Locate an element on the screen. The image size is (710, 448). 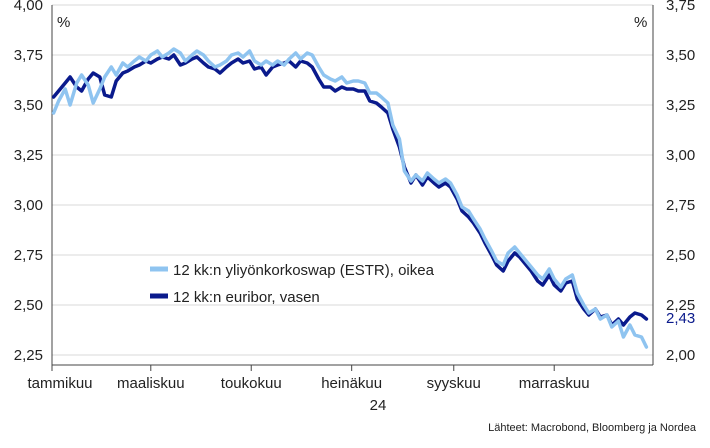
source-note: Lähteet: Macrobond, Bloomberg ja Nordea is located at coordinates (592, 428).